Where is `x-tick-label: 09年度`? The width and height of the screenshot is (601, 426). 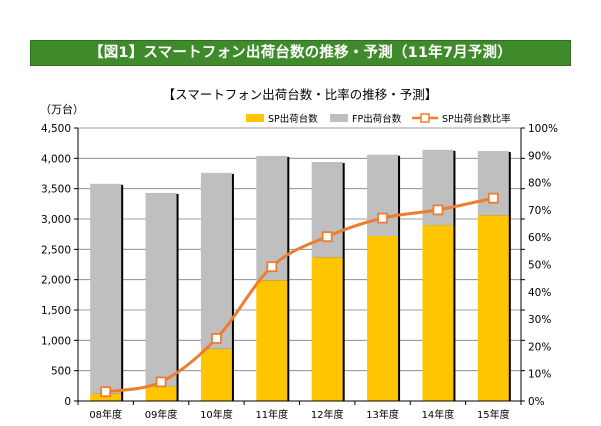
x-tick-label: 09年度 is located at coordinates (161, 414).